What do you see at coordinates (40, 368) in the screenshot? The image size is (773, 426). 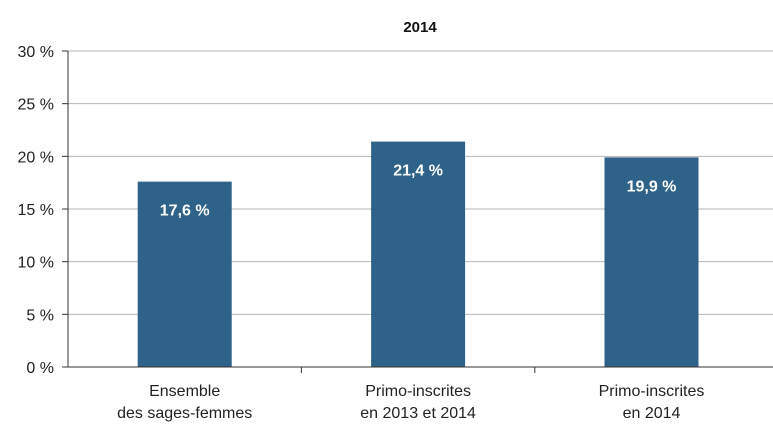 I see `y-tick-label: 0 %` at bounding box center [40, 368].